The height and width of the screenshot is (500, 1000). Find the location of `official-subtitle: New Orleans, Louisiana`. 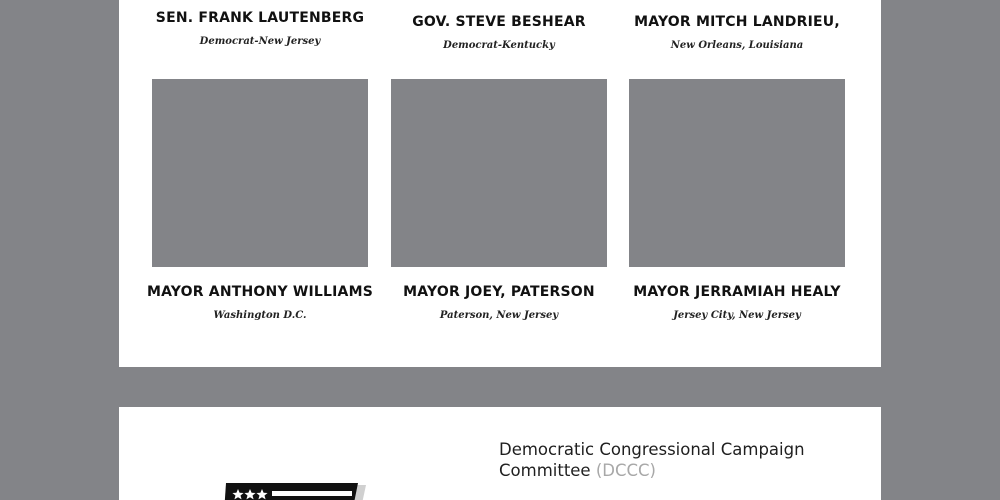

official-subtitle: New Orleans, Louisiana is located at coordinates (737, 45).